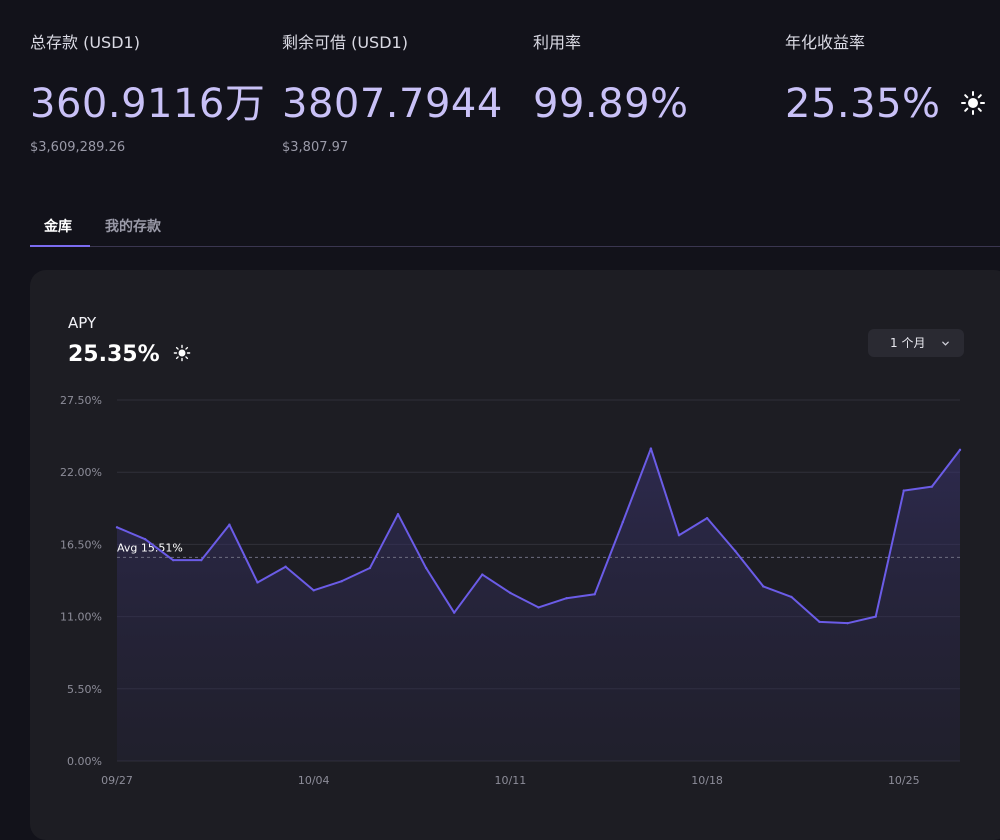 Image resolution: width=1000 pixels, height=840 pixels. I want to click on tab-bar: 金库 我的存款, so click(515, 228).